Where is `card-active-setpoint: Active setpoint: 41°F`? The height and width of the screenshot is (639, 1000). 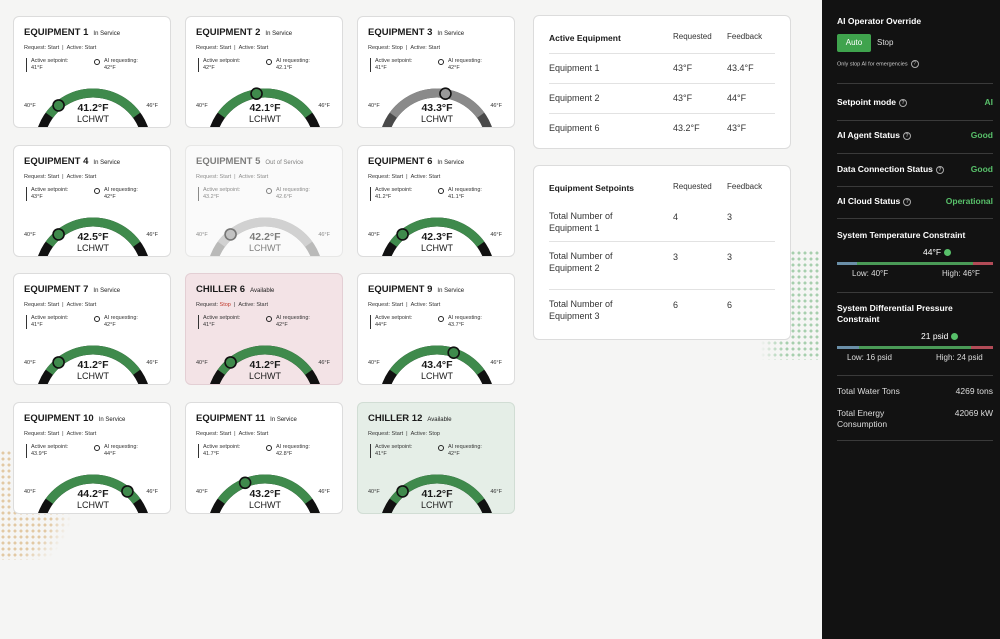
card-active-setpoint: Active setpoint: 41°F is located at coordinates (47, 322).